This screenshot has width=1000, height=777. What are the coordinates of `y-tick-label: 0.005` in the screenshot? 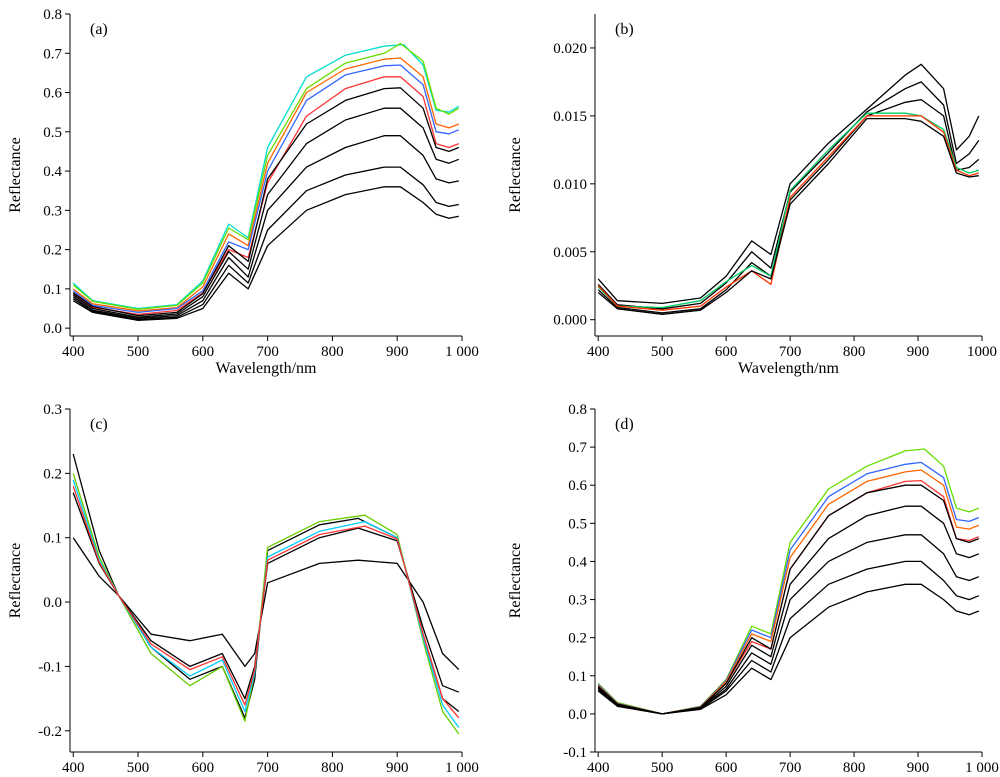 It's located at (570, 253).